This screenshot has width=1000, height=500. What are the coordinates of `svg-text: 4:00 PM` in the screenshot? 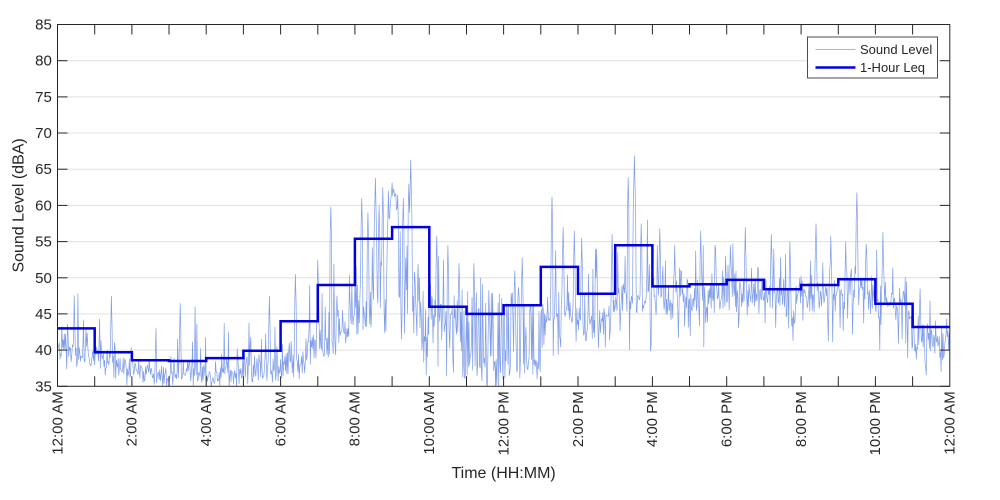 It's located at (652, 419).